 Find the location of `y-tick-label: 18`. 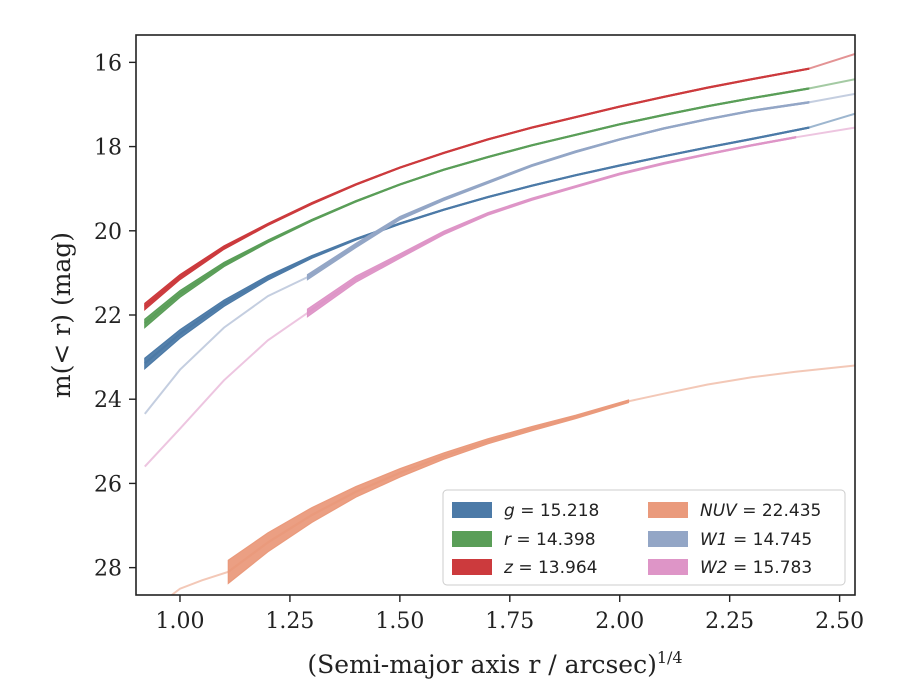

y-tick-label: 18 is located at coordinates (108, 148).